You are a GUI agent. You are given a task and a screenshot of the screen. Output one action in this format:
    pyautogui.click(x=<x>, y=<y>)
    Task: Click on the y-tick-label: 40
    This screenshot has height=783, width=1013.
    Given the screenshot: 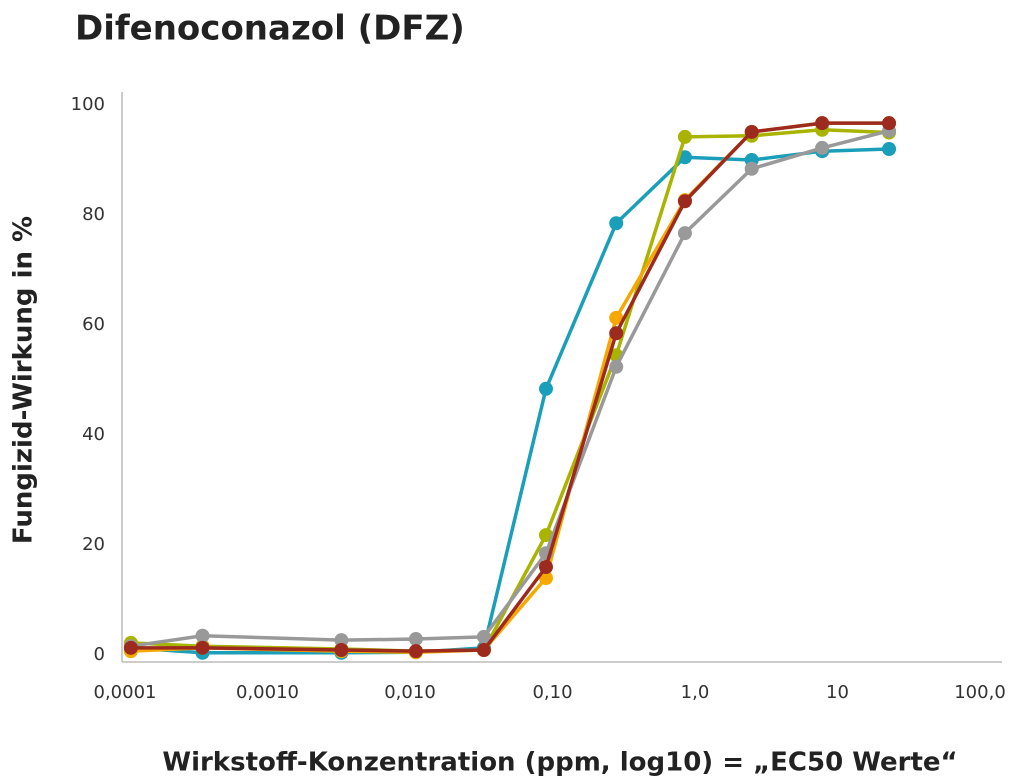 What is the action you would take?
    pyautogui.click(x=93, y=434)
    